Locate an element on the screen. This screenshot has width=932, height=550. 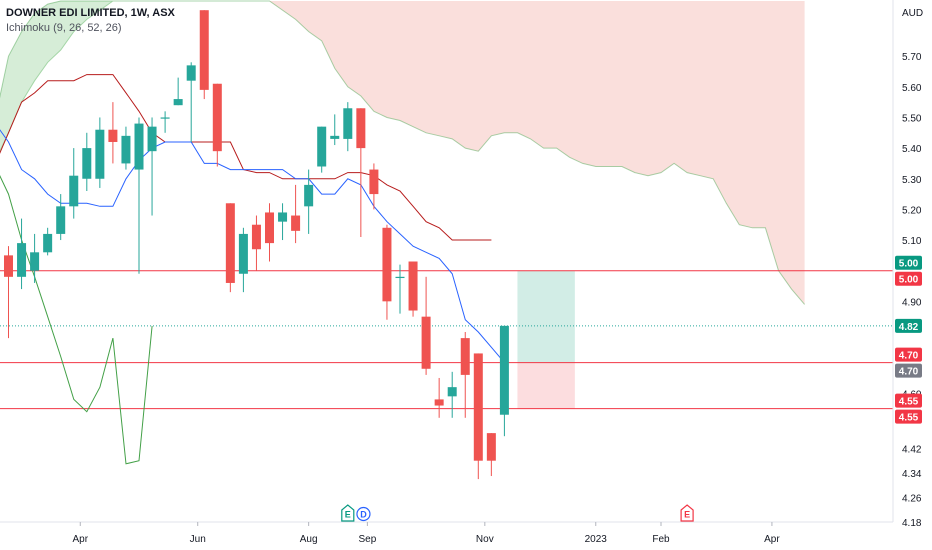
price-tick-label: 5.30 is located at coordinates (912, 180).